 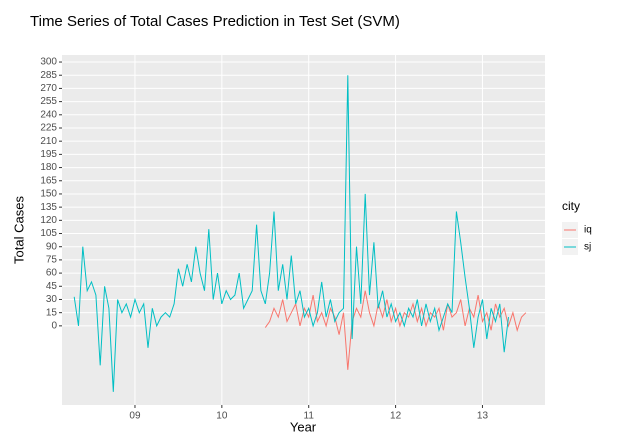 I want to click on x-axis-title: Year, so click(x=303, y=426).